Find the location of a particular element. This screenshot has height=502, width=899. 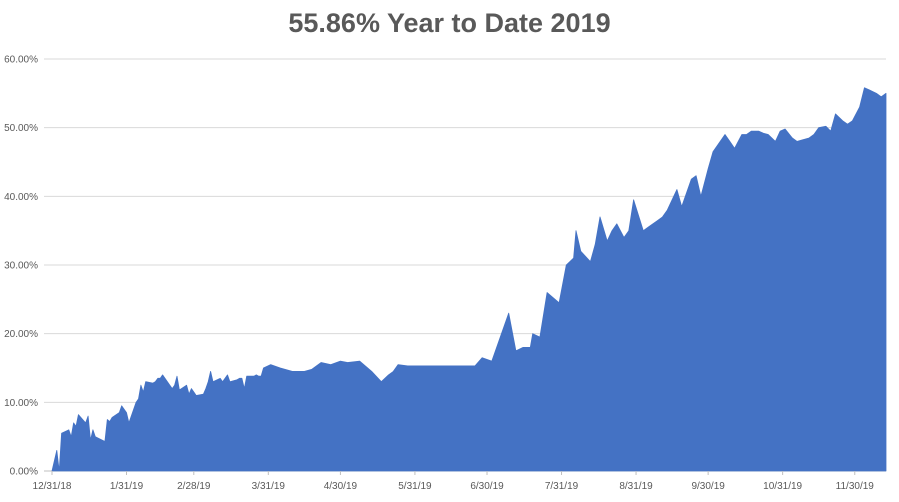

y-tick-label: 10.00% is located at coordinates (21, 403).